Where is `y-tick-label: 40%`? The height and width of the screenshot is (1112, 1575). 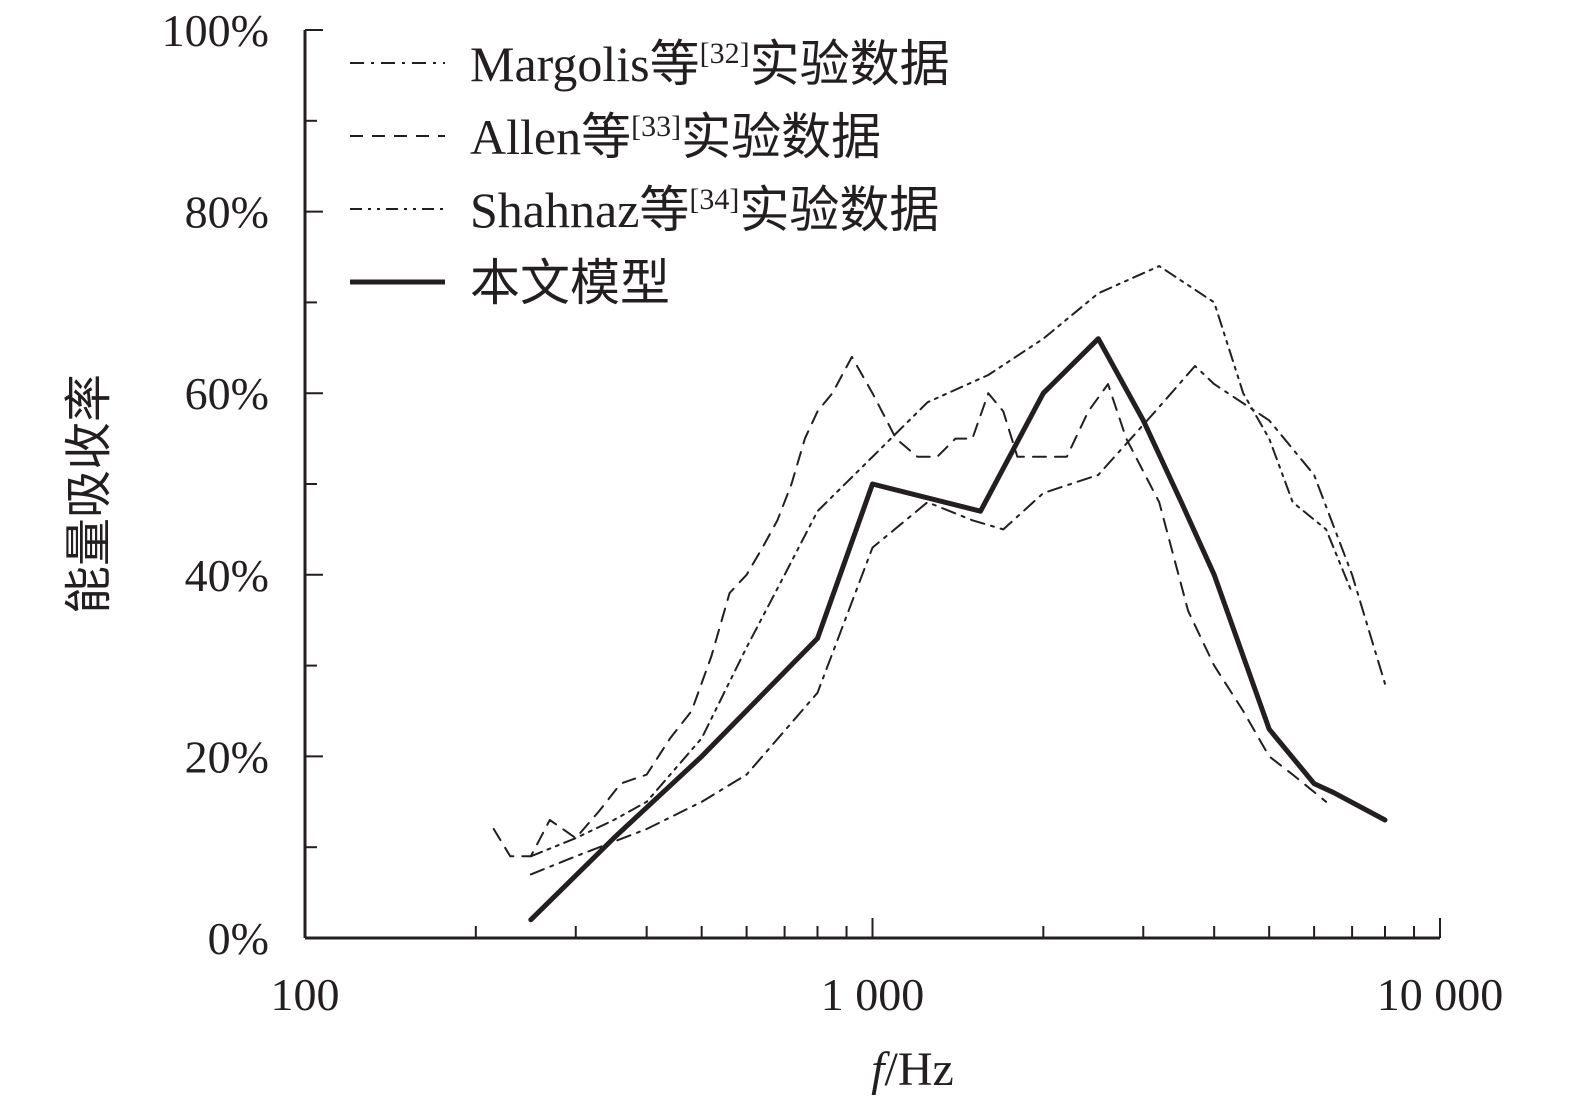
y-tick-label: 40% is located at coordinates (227, 575).